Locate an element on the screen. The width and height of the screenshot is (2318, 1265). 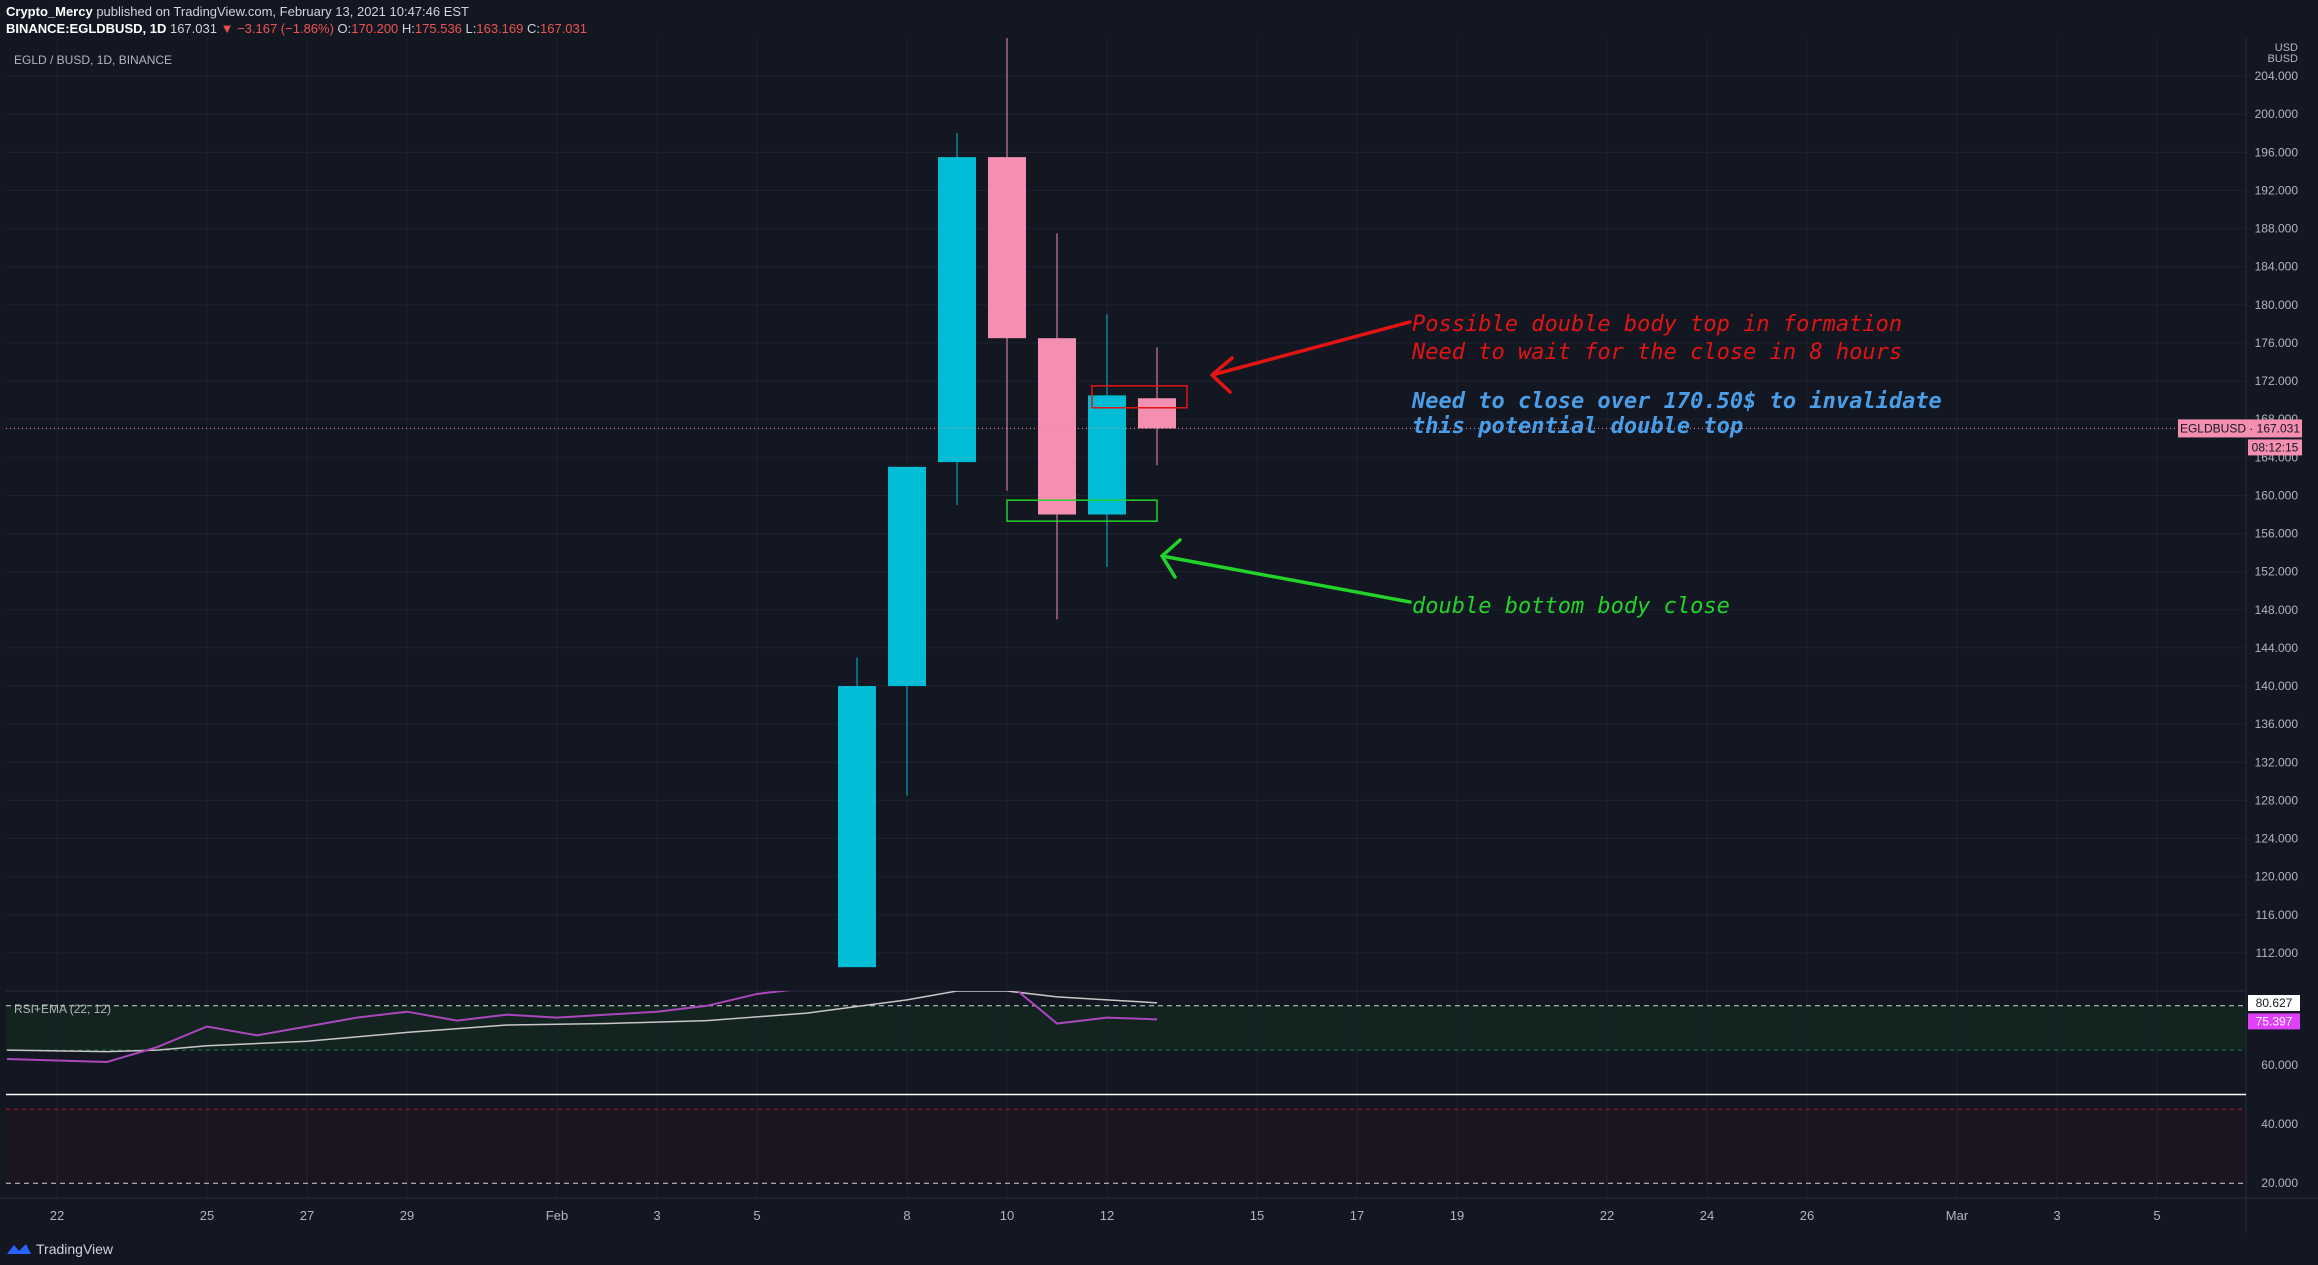
price-change: ▼ −3.167 (−1.86%) is located at coordinates (277, 28).